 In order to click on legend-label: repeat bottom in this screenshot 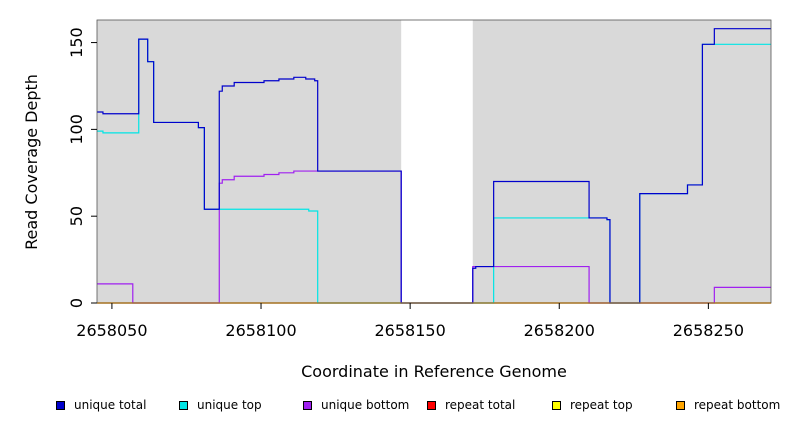, I will do `click(737, 405)`.